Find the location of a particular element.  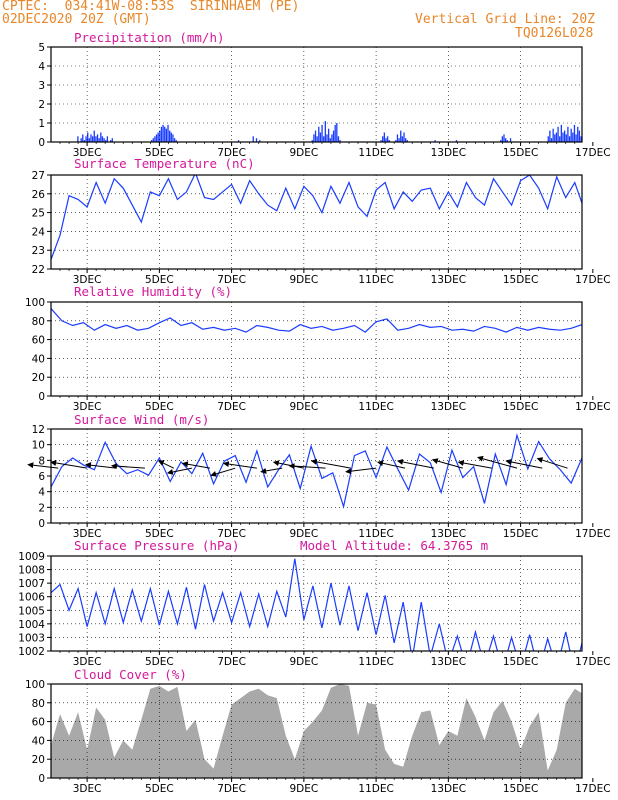

y-tick-label: 60 is located at coordinates (38, 723).